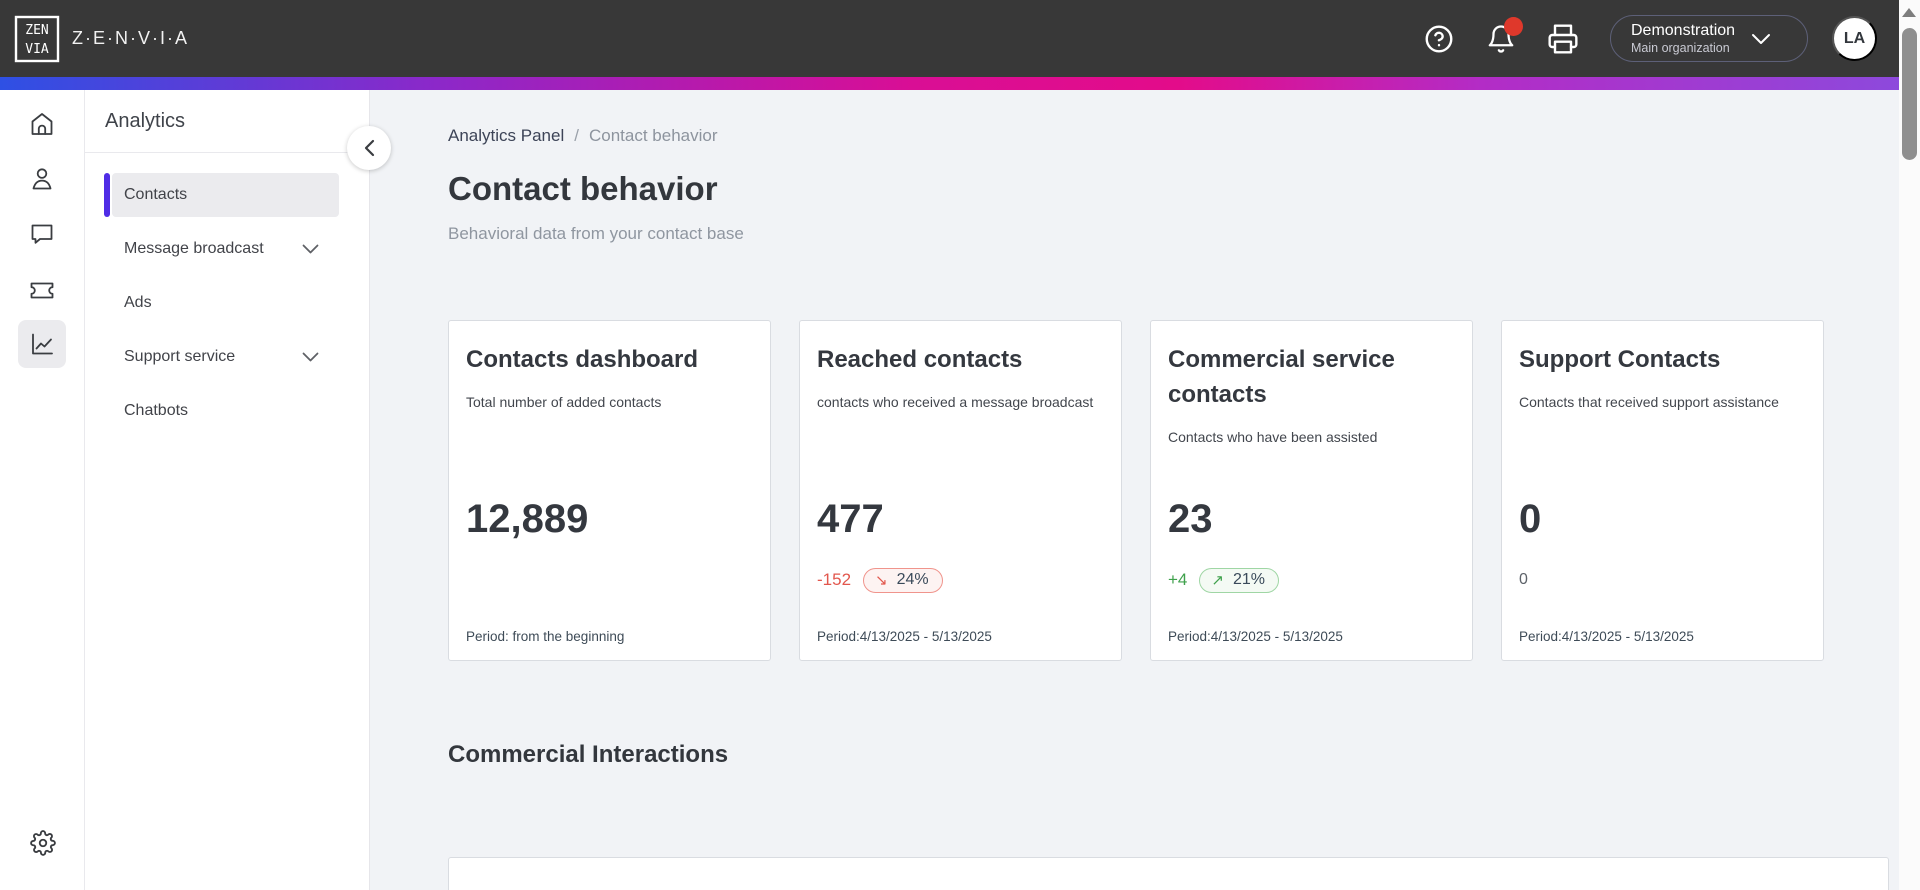  I want to click on bell-icon, so click(1501, 38).